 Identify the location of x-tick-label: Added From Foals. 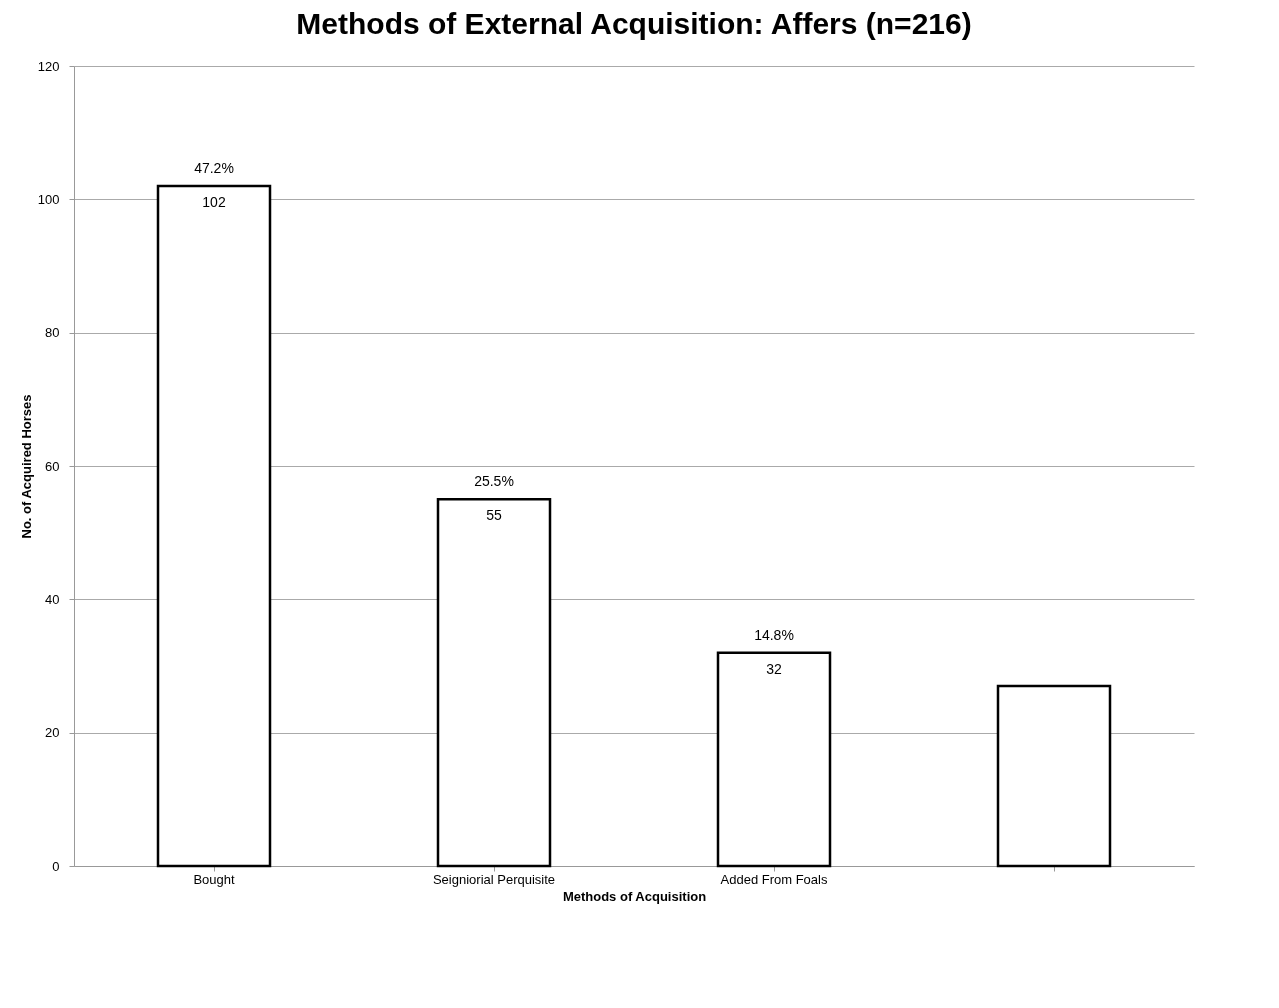
(774, 879).